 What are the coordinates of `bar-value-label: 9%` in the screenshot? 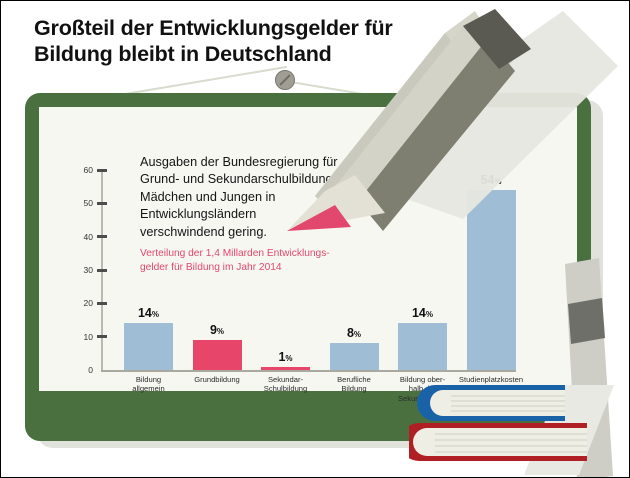 It's located at (217, 330).